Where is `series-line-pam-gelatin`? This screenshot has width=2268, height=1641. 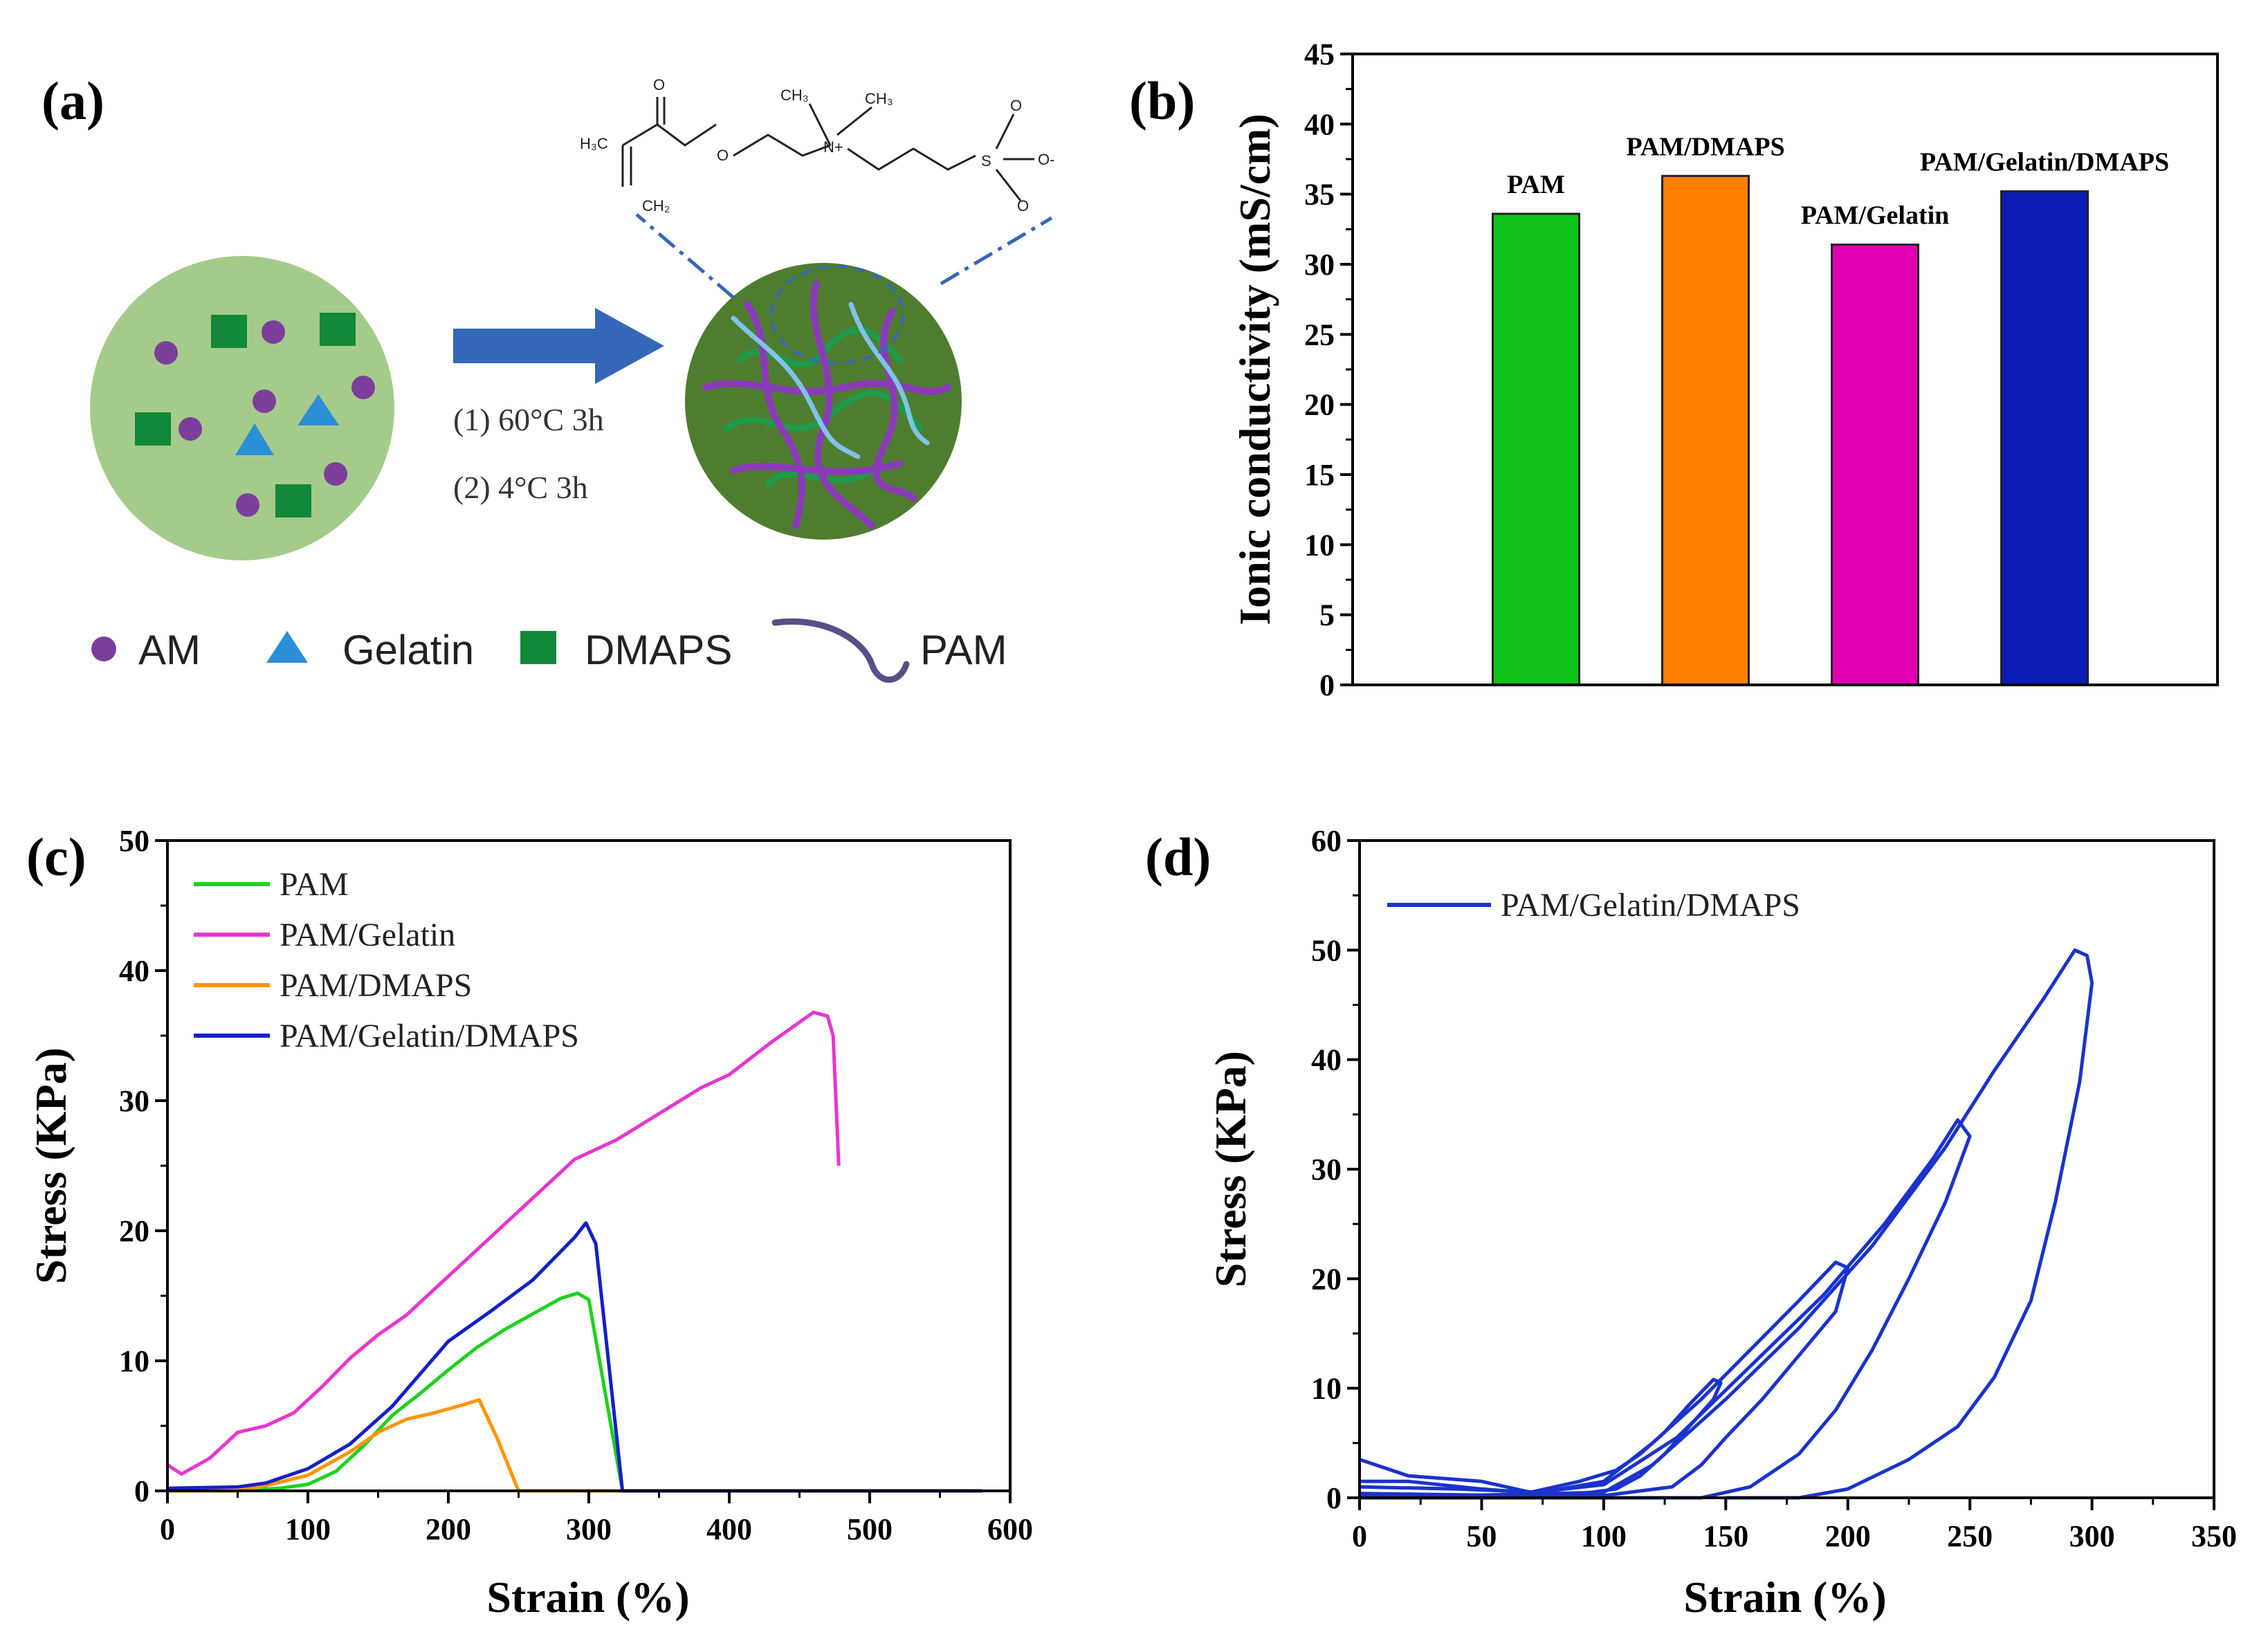
series-line-pam-gelatin is located at coordinates (503, 1243).